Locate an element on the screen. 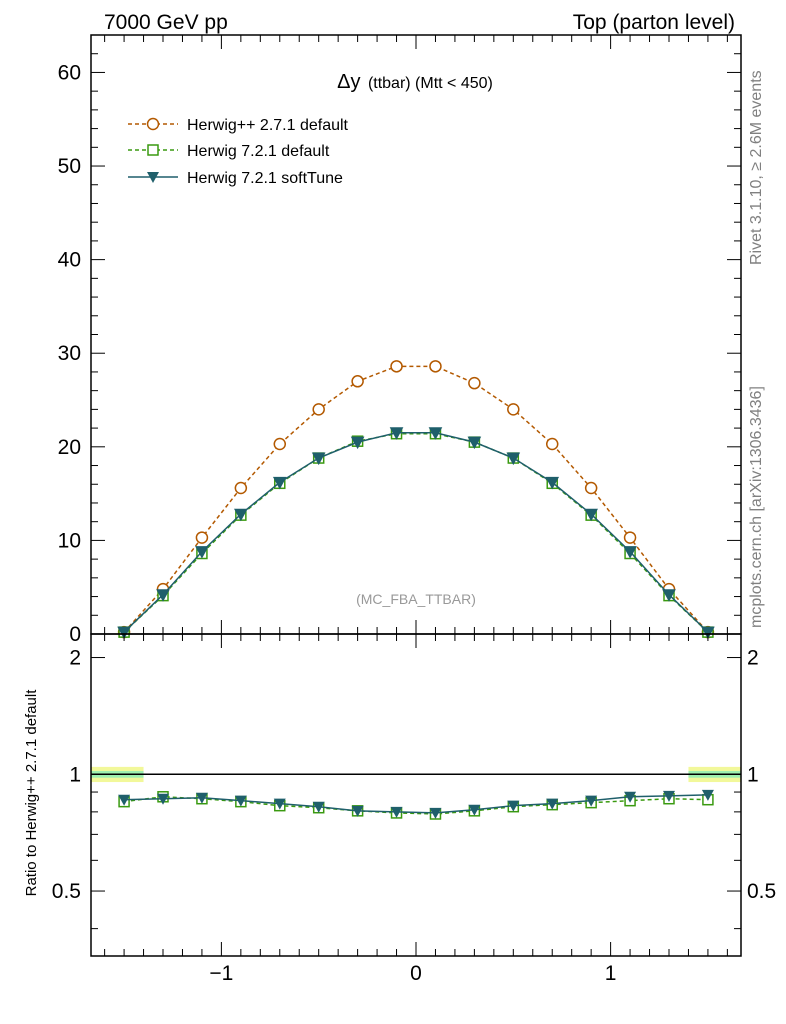  legend-label: Herwig++ 2.7.1 default is located at coordinates (268, 125).